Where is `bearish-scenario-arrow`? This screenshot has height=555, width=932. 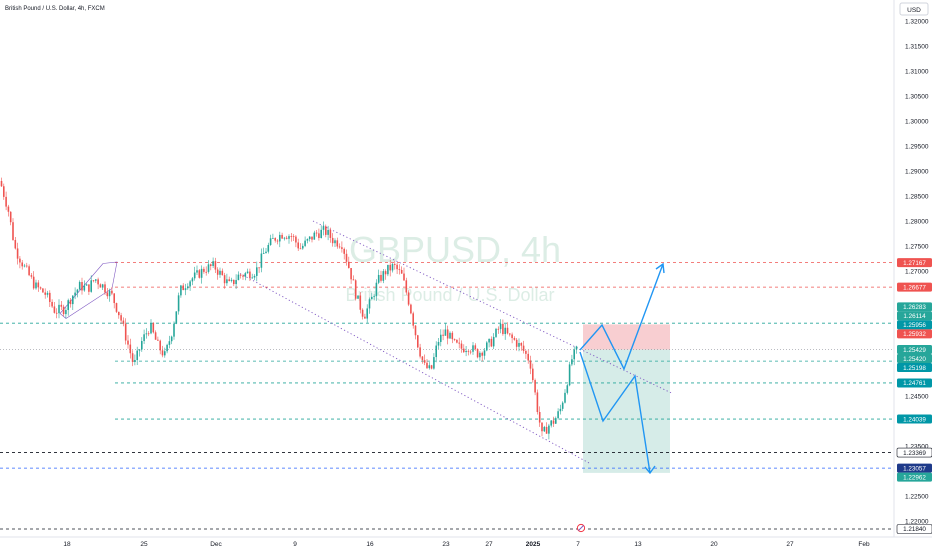 bearish-scenario-arrow is located at coordinates (615, 412).